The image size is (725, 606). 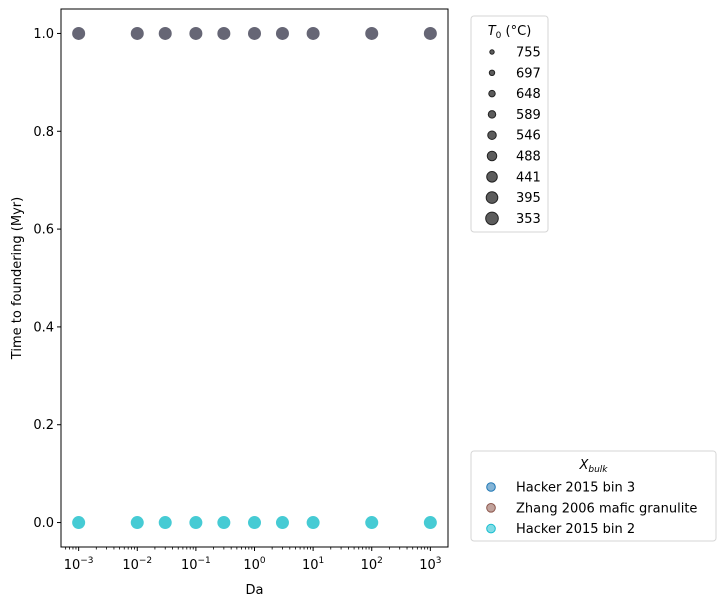 What do you see at coordinates (43, 425) in the screenshot?
I see `y-tick-label: 0.2` at bounding box center [43, 425].